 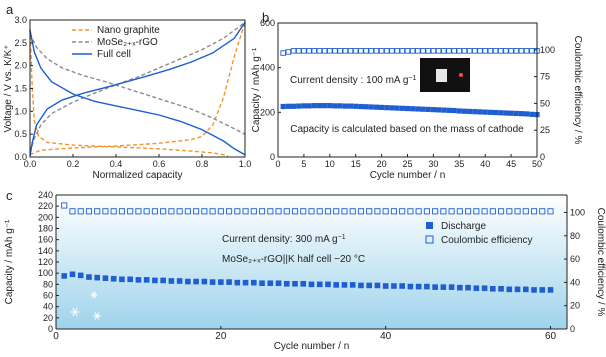 I want to click on y-right-tick-label-b: 25, so click(x=545, y=130).